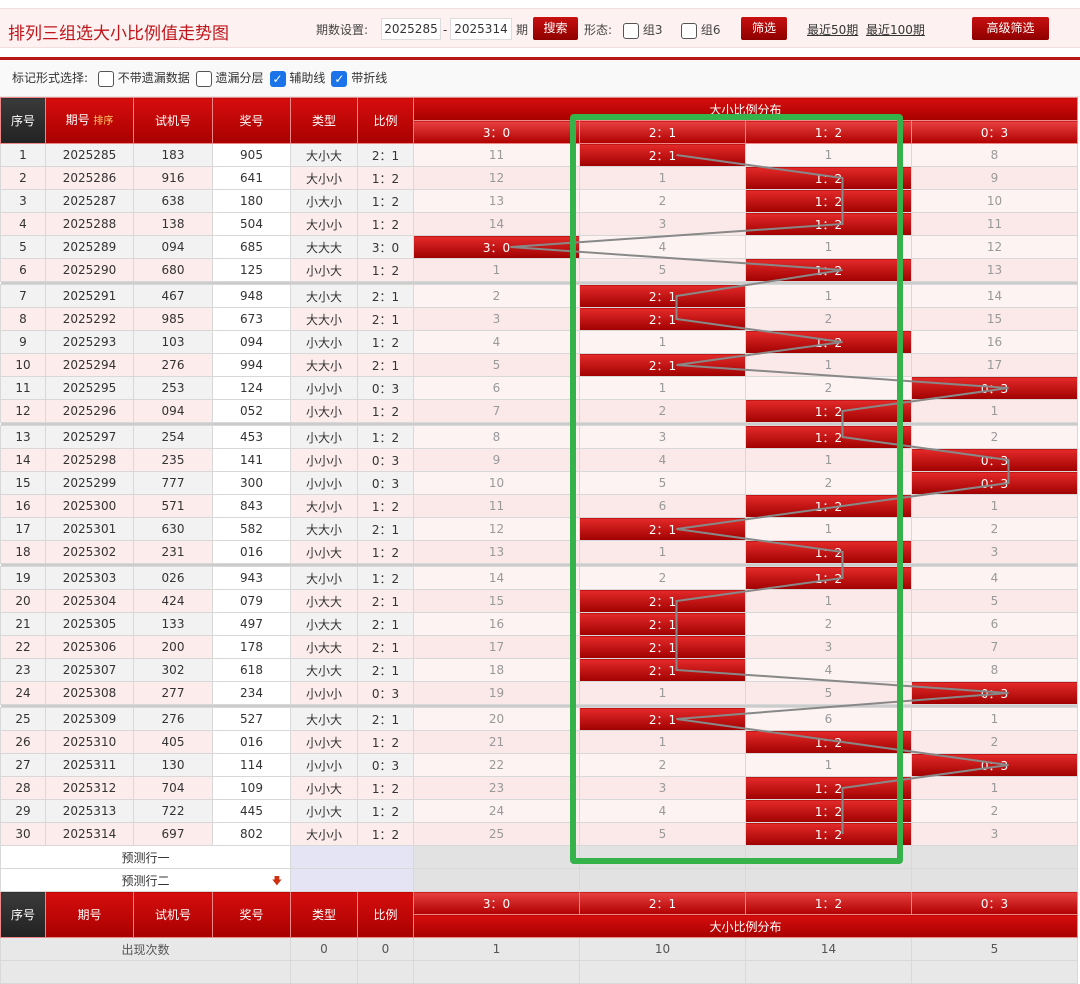 The height and width of the screenshot is (984, 1080). I want to click on advanced-filter-button: 高级筛选, so click(1010, 28).